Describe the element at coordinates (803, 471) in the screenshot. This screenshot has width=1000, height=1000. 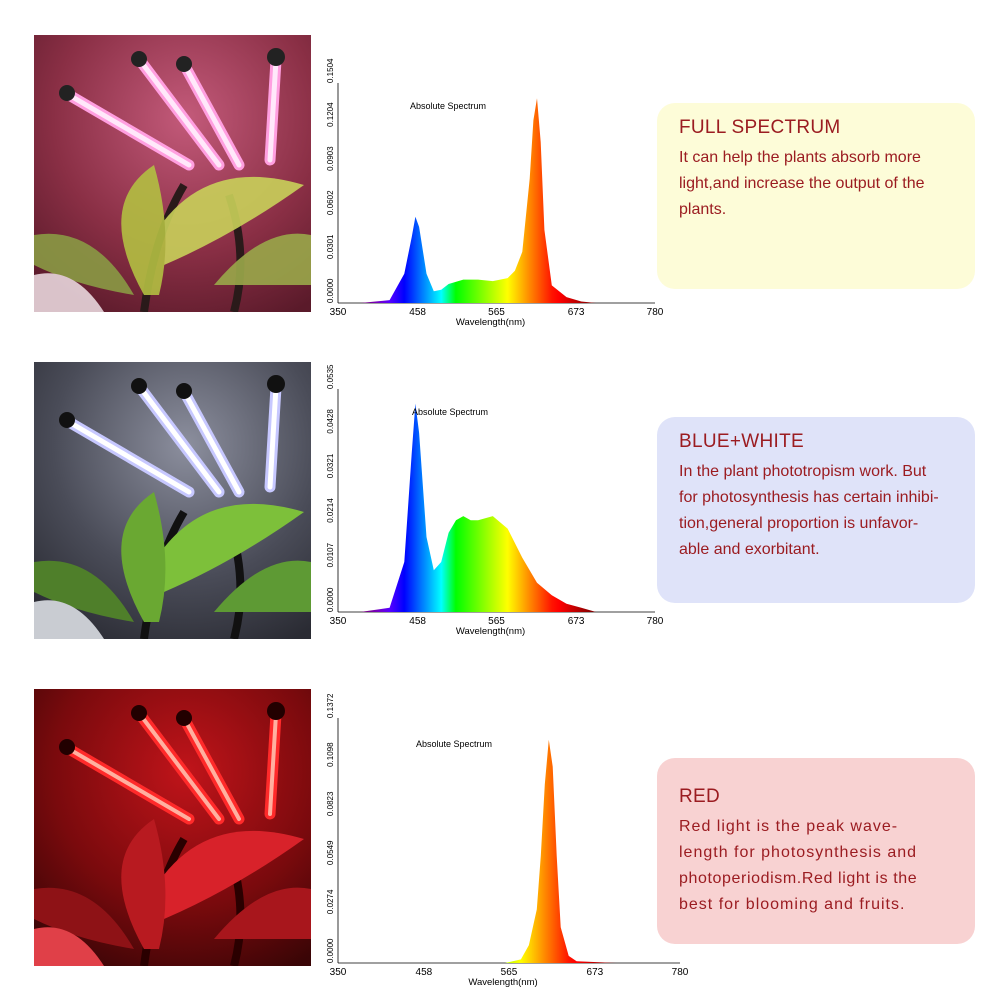
I see `card-line: In the plant phototropism work. But` at that location.